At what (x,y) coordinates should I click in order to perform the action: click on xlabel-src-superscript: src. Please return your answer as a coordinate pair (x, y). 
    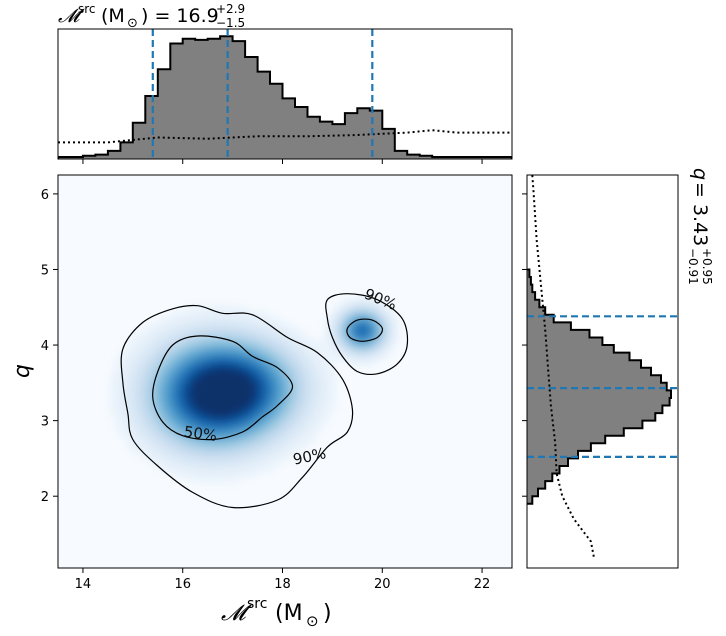
    Looking at the image, I should click on (257, 604).